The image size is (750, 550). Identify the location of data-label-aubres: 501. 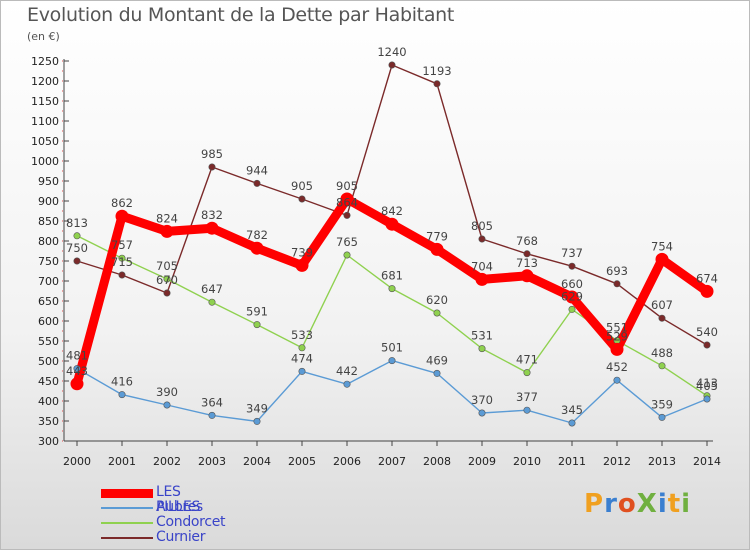
(392, 348).